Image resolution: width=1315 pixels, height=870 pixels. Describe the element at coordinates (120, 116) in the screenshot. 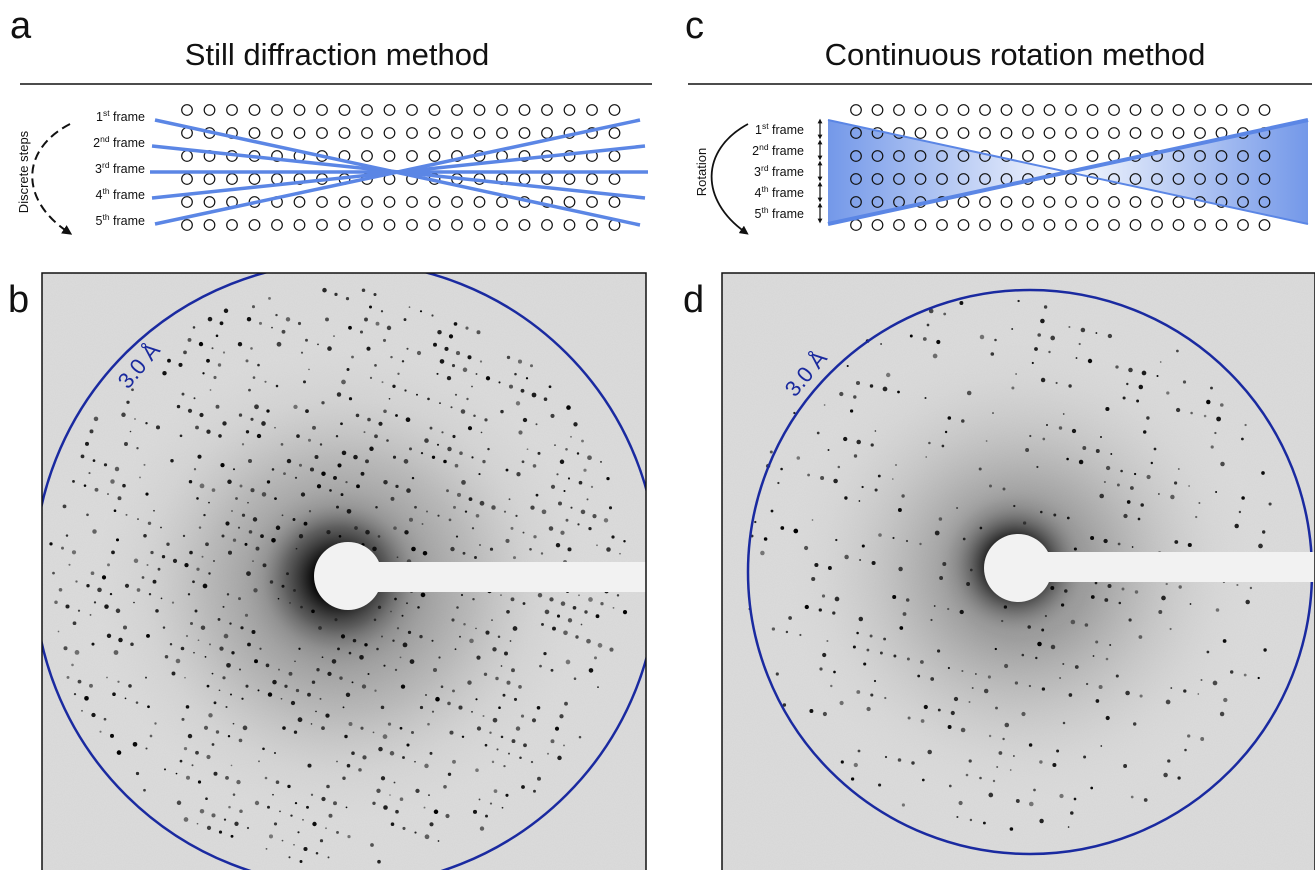

I see `frame-label-1: 1st frame` at that location.